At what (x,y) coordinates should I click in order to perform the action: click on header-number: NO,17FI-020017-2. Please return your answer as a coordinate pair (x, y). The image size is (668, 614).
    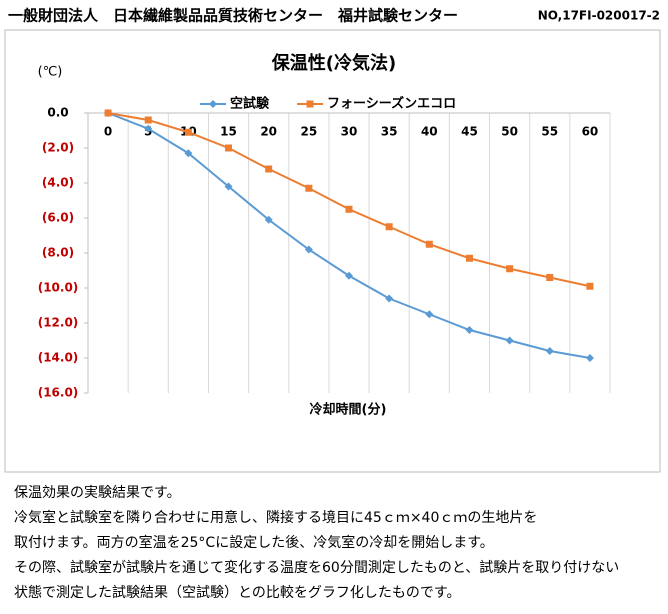
    Looking at the image, I should click on (599, 16).